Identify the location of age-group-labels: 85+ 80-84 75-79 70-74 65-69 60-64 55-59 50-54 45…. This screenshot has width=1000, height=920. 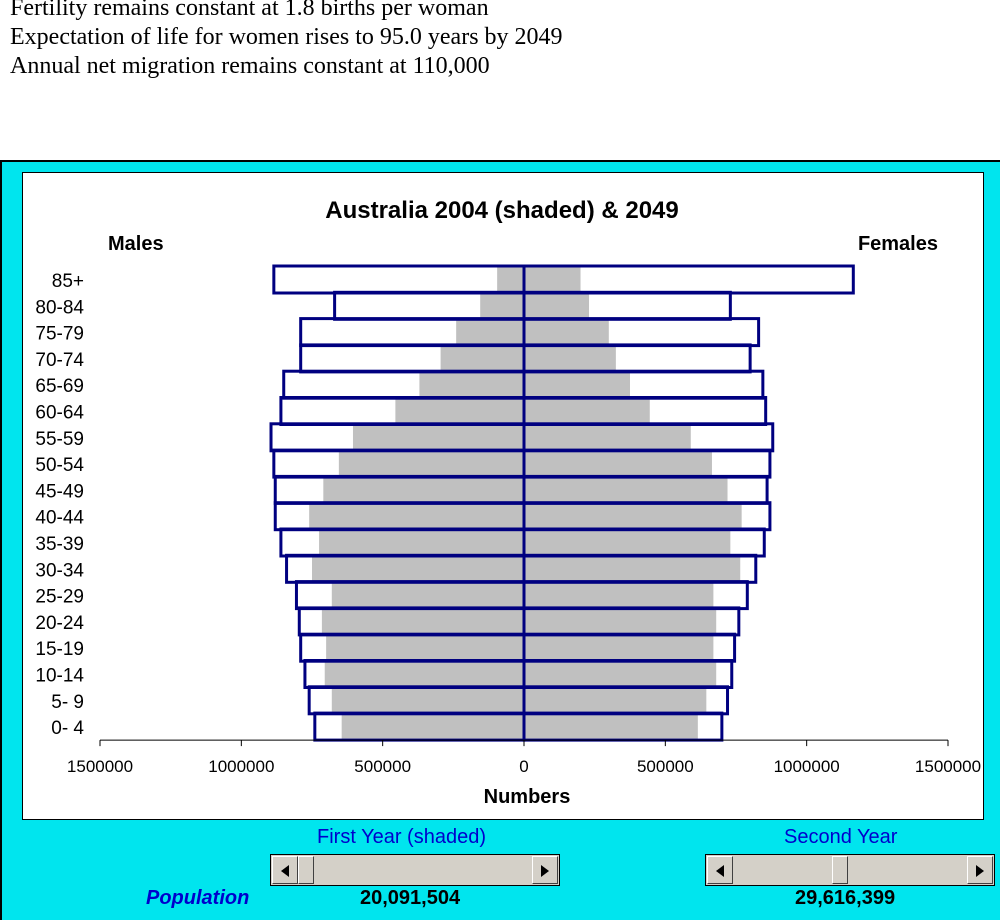
(59, 505).